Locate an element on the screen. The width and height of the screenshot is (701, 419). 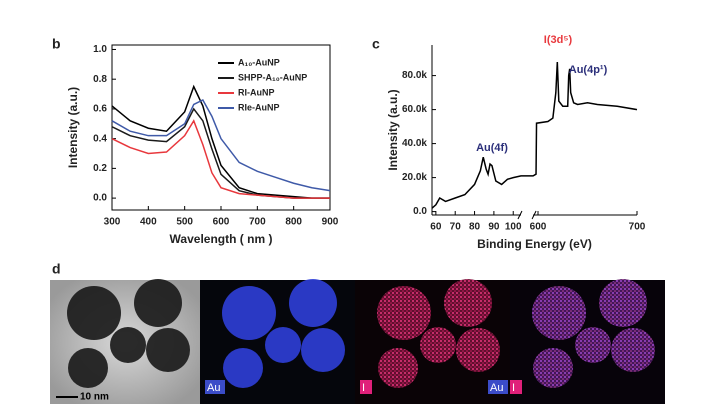
panel-label: c is located at coordinates (376, 44).